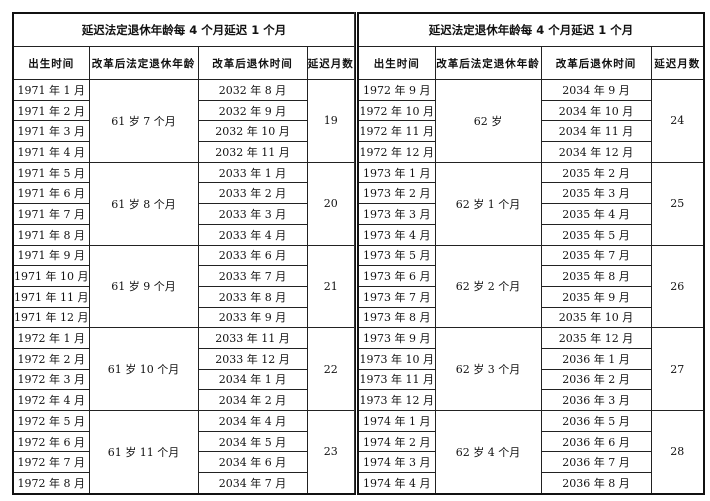  What do you see at coordinates (252, 214) in the screenshot?
I see `retirement-date: 2033 年 3 月` at bounding box center [252, 214].